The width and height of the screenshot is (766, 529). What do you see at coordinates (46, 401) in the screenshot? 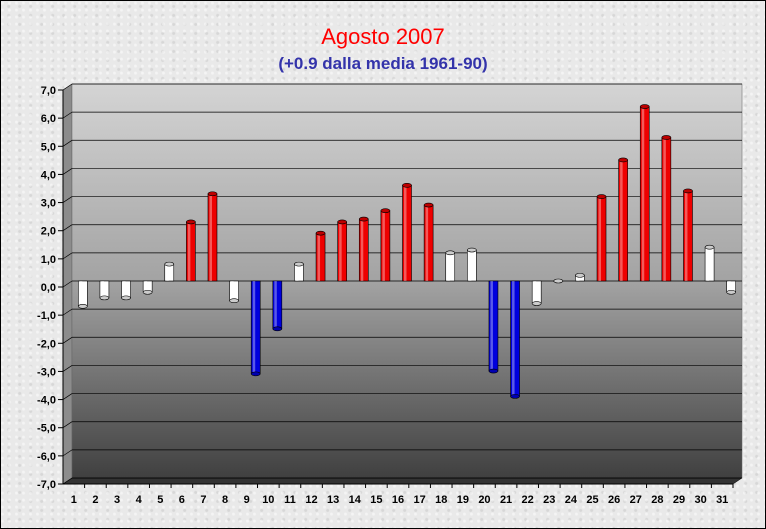
I see `y-tick-label: -4,0` at bounding box center [46, 401].